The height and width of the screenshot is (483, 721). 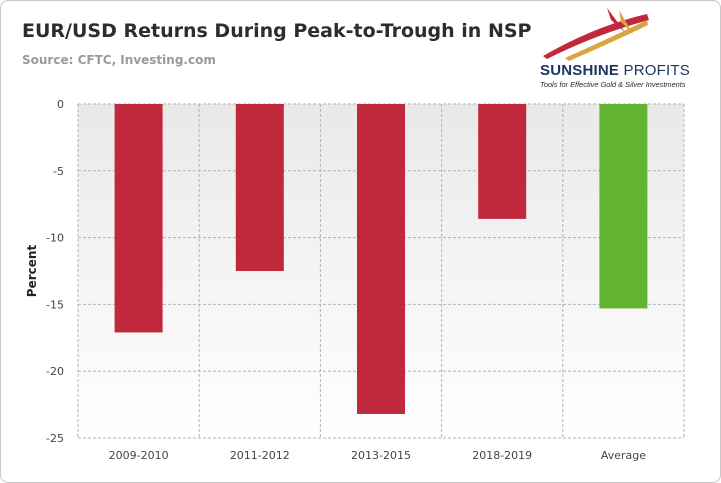 What do you see at coordinates (502, 161) in the screenshot?
I see `bar-2018-2019` at bounding box center [502, 161].